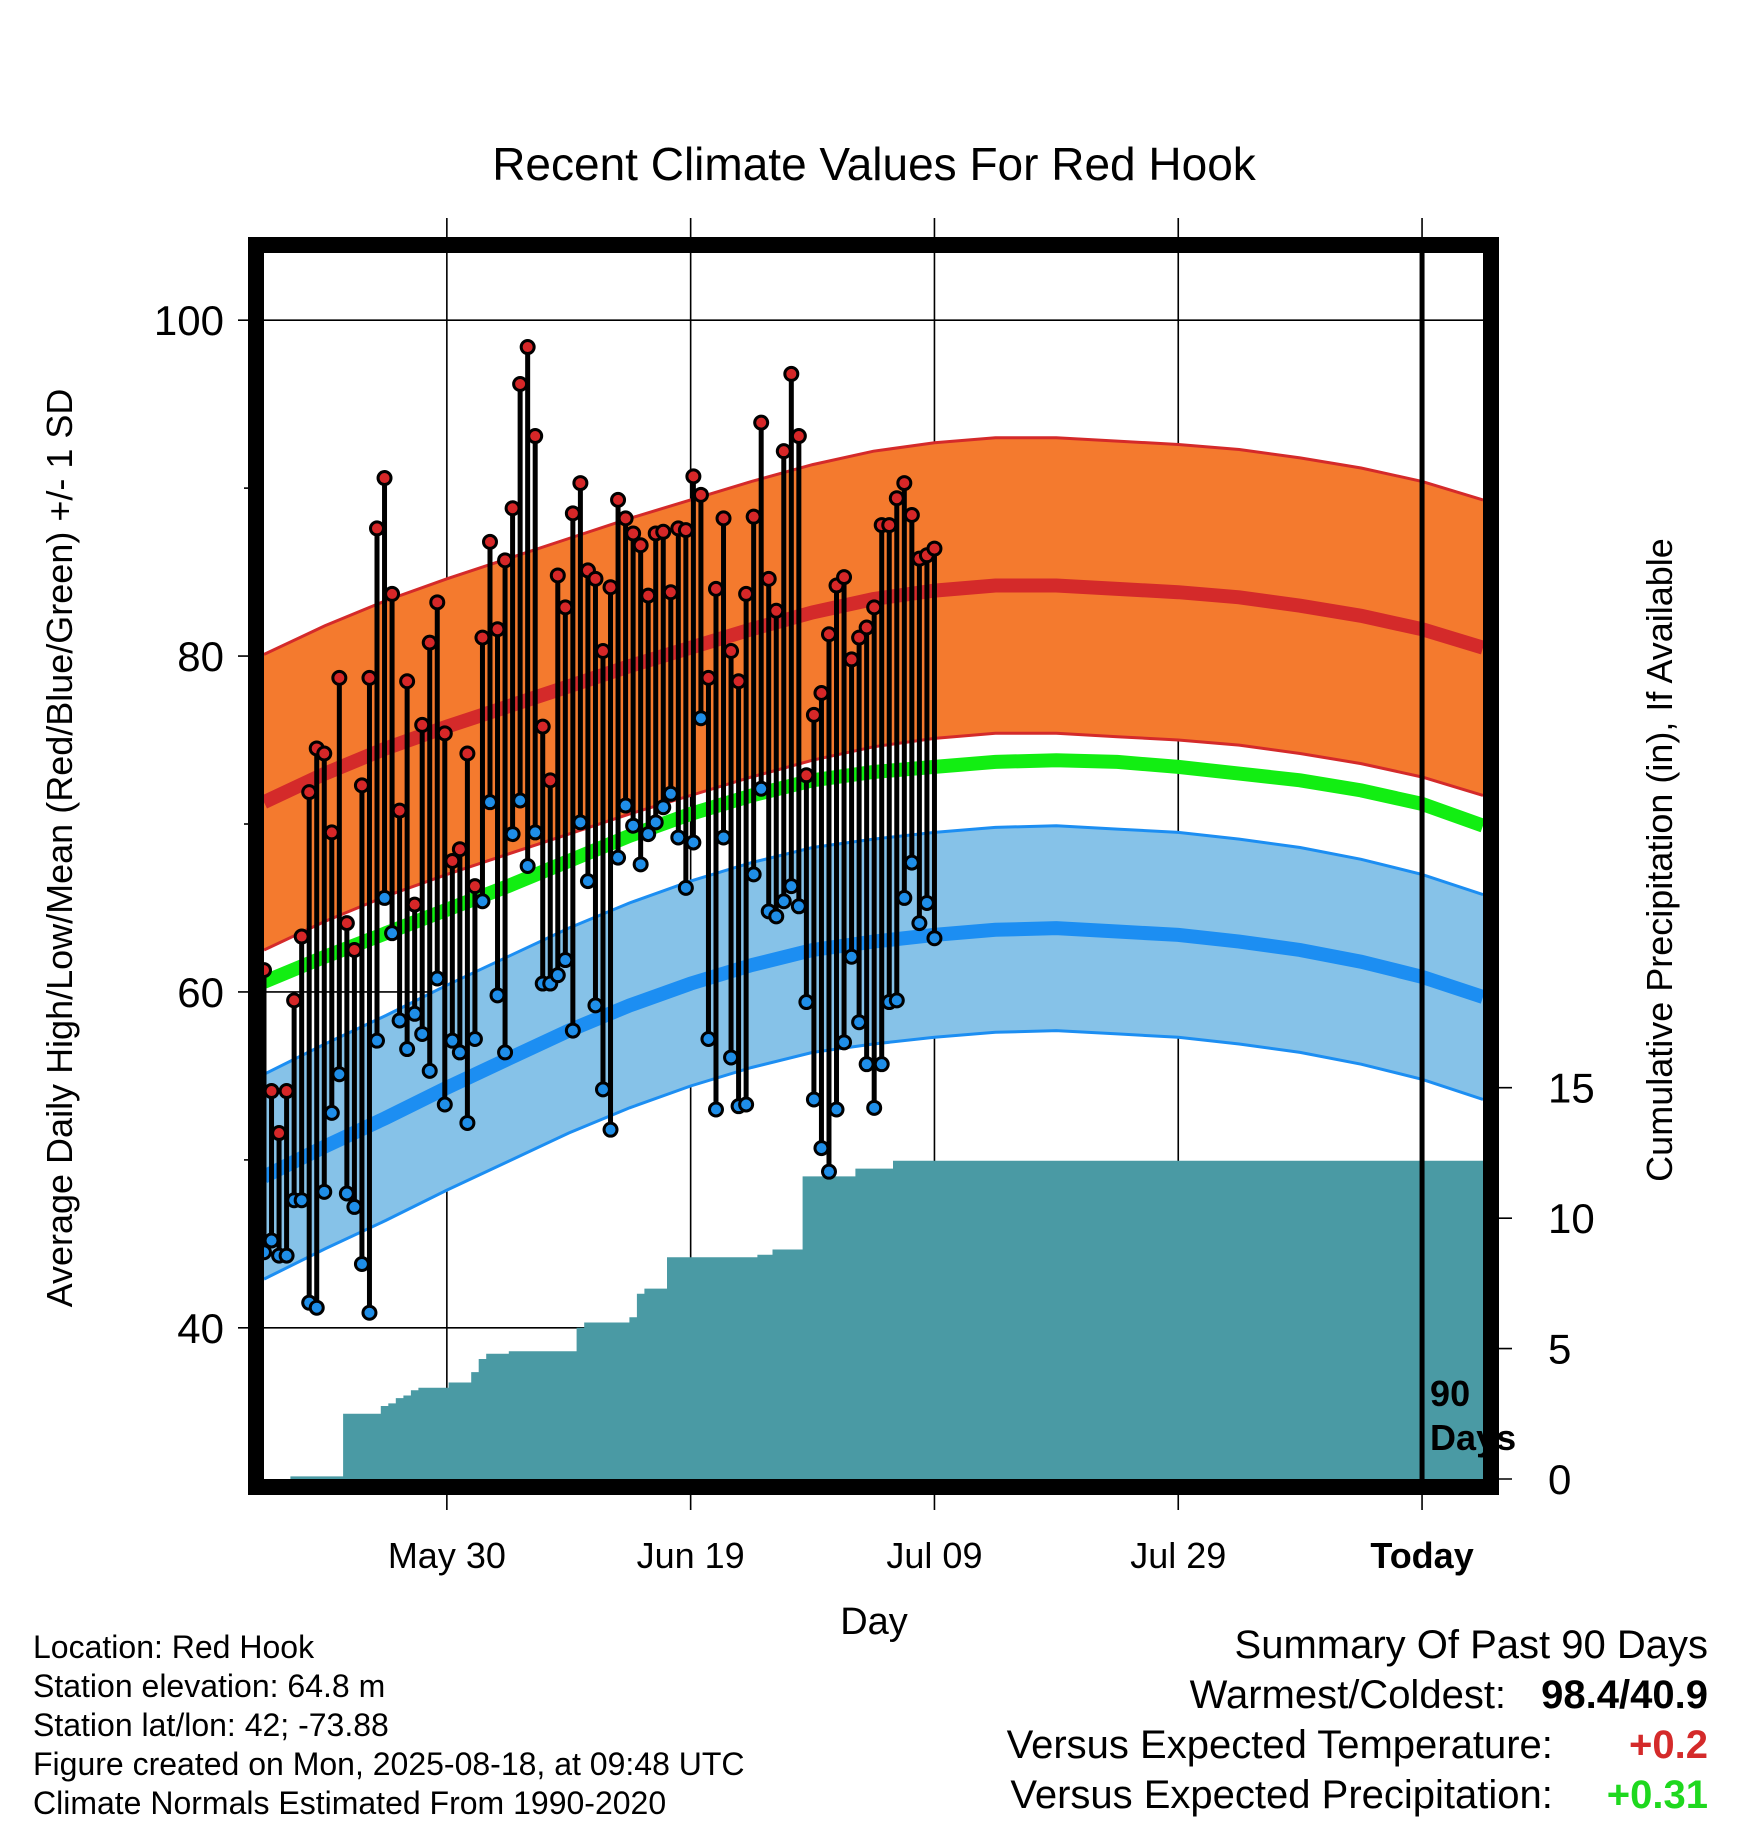  What do you see at coordinates (1624, 1695) in the screenshot?
I see `warm-cold-value: 98.4/40.9` at bounding box center [1624, 1695].